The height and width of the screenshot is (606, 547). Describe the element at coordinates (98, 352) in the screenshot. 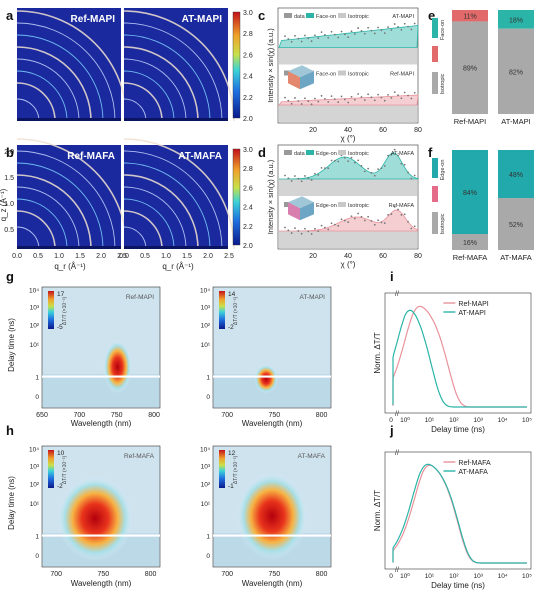

I see `ta-map-g1: 17 -5ΔT/T (×10⁻³) Ref-MAPI 650 700 750 800` at that location.